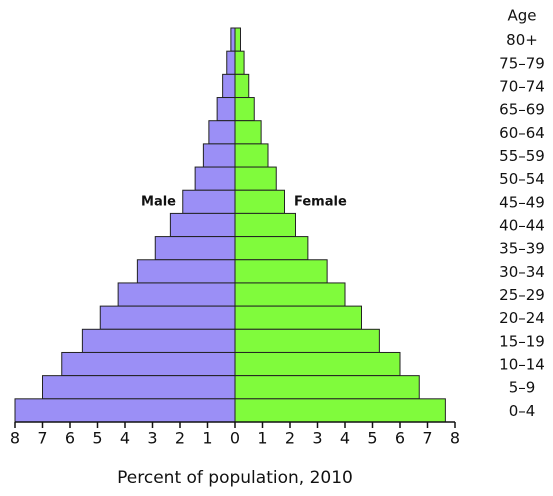  What do you see at coordinates (235, 478) in the screenshot?
I see `x-axis-title: Percent of population, 2010` at bounding box center [235, 478].